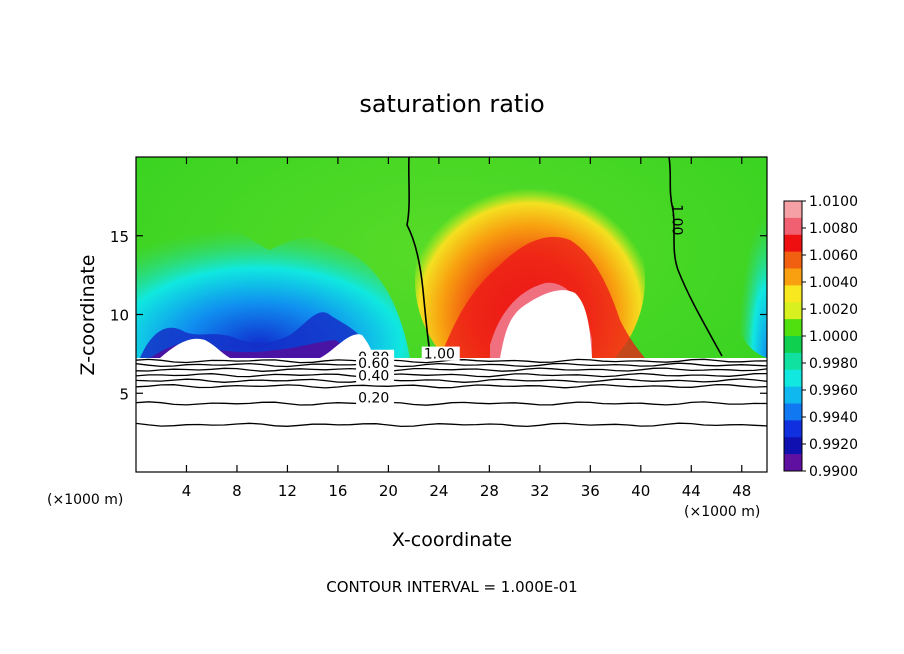 The width and height of the screenshot is (904, 654). Describe the element at coordinates (438, 491) in the screenshot. I see `x-tick-label: 24` at that location.